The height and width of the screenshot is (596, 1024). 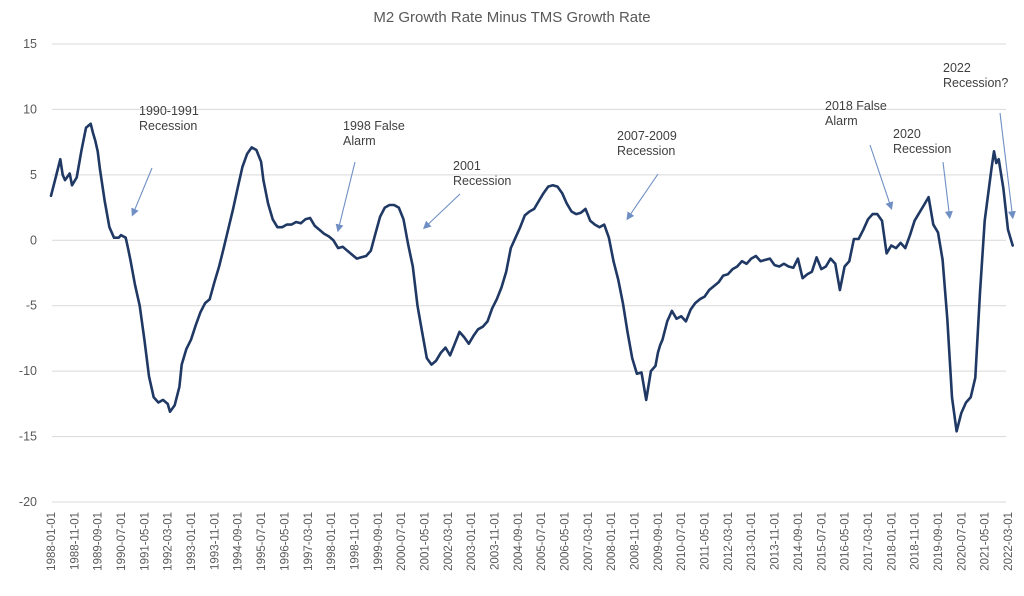 I want to click on annotation-text: 2001, so click(x=467, y=166).